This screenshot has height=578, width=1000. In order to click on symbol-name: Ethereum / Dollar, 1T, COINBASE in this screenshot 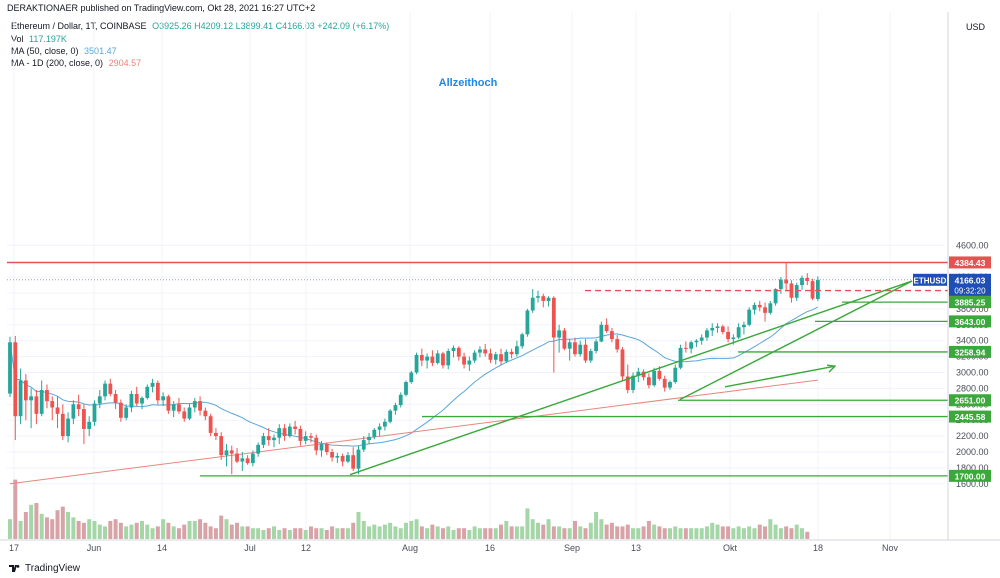, I will do `click(79, 26)`.